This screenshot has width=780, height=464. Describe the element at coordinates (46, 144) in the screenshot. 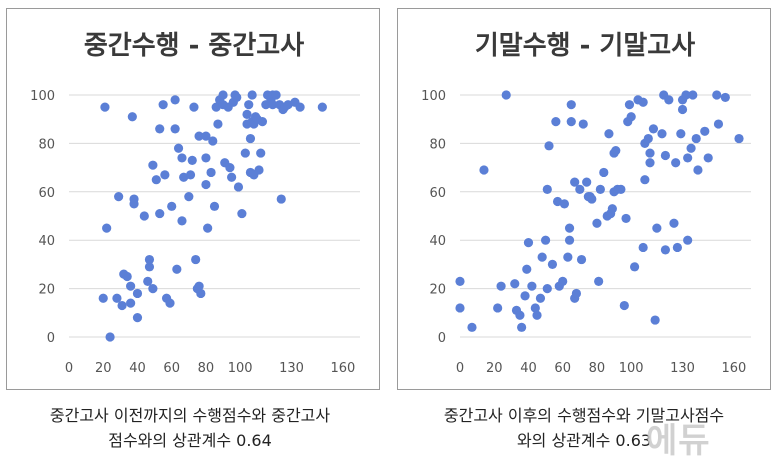

I see `y-tick-label: 80` at that location.